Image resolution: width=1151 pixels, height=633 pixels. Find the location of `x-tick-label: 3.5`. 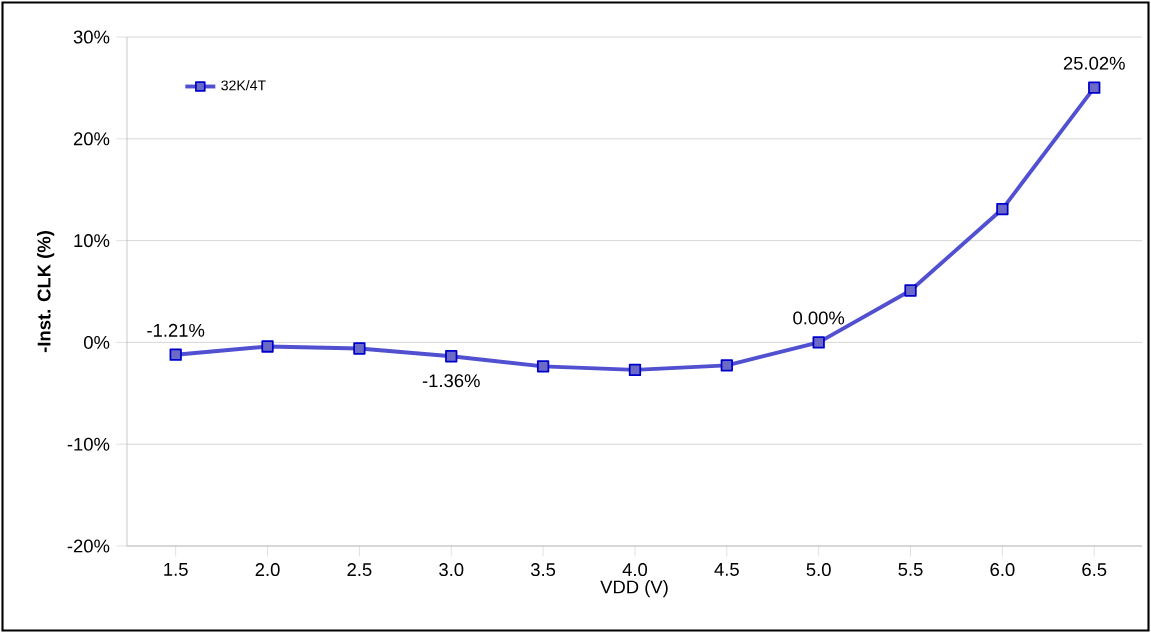

x-tick-label: 3.5 is located at coordinates (543, 570).